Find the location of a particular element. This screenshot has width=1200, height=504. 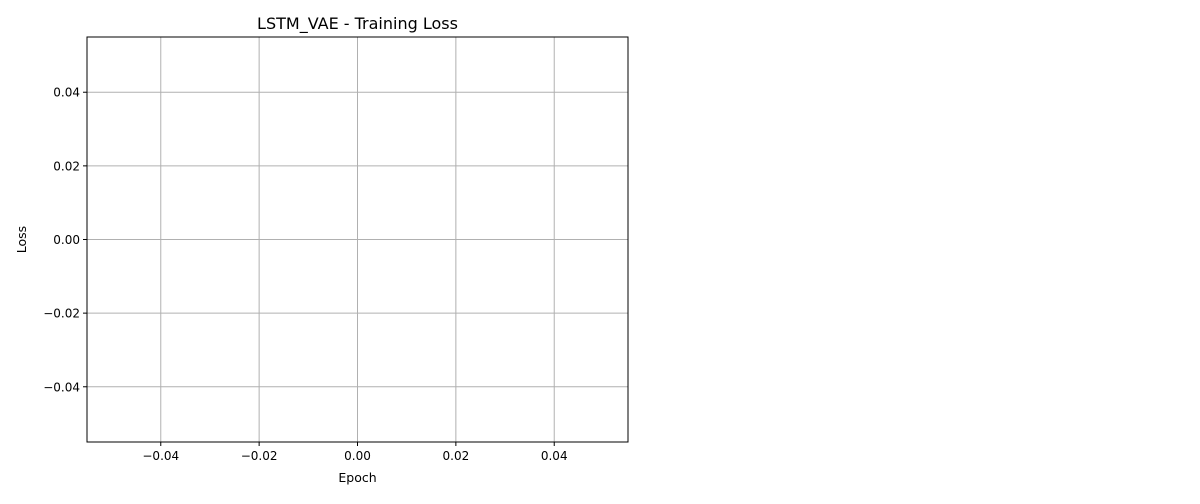

x-tick-label: −0.02 is located at coordinates (259, 456).